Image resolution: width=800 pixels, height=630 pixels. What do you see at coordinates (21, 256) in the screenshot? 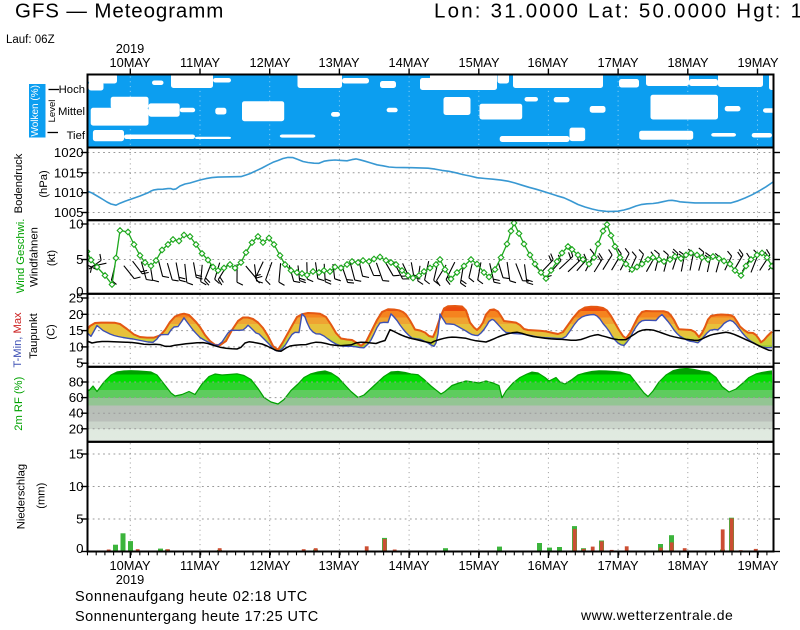
I see `svg-text: Wind Geschwi.` at bounding box center [21, 256].